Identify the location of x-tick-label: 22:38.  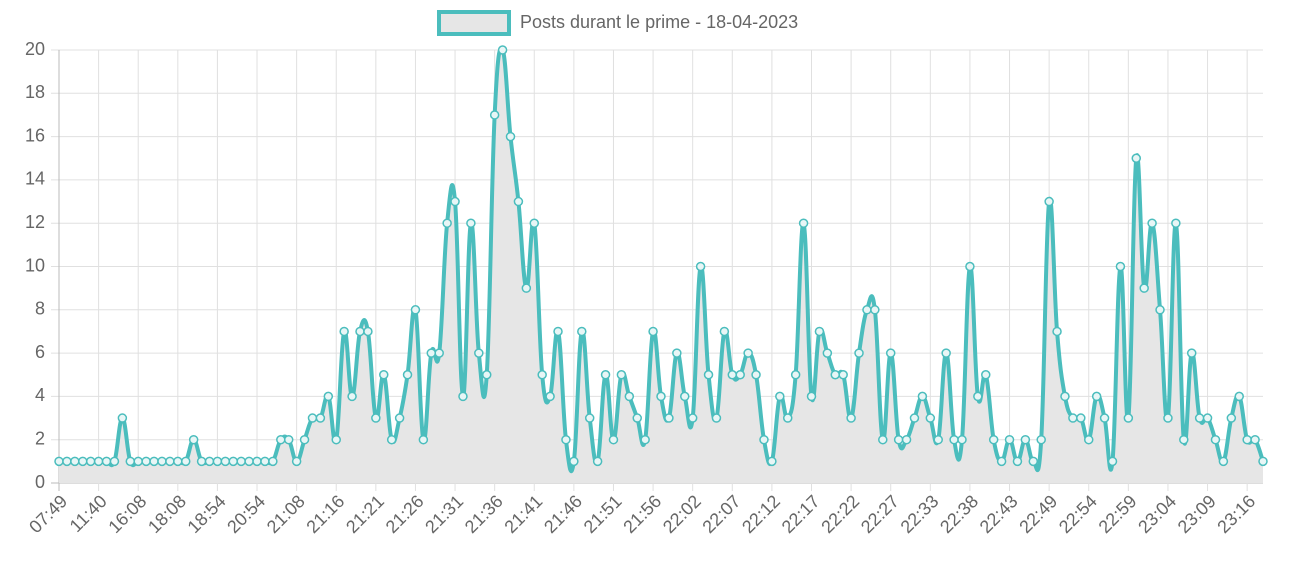
(959, 514).